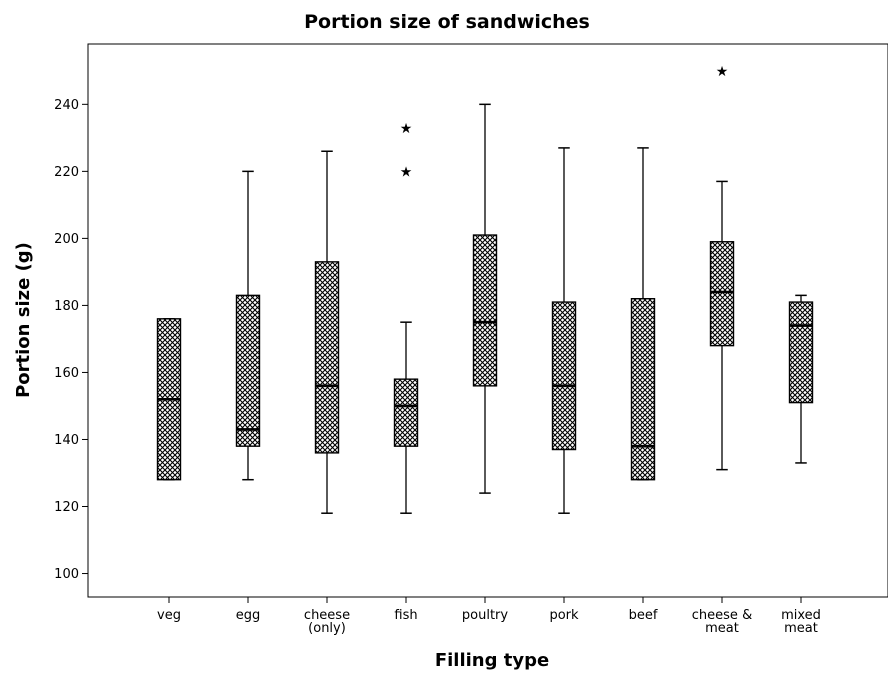  I want to click on x-tick-label: beef, so click(643, 615).